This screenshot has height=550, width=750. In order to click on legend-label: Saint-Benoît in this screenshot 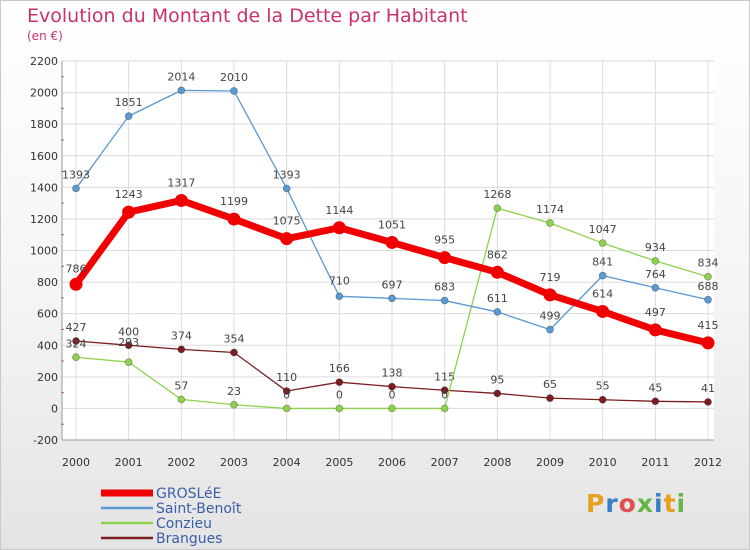, I will do `click(199, 509)`.